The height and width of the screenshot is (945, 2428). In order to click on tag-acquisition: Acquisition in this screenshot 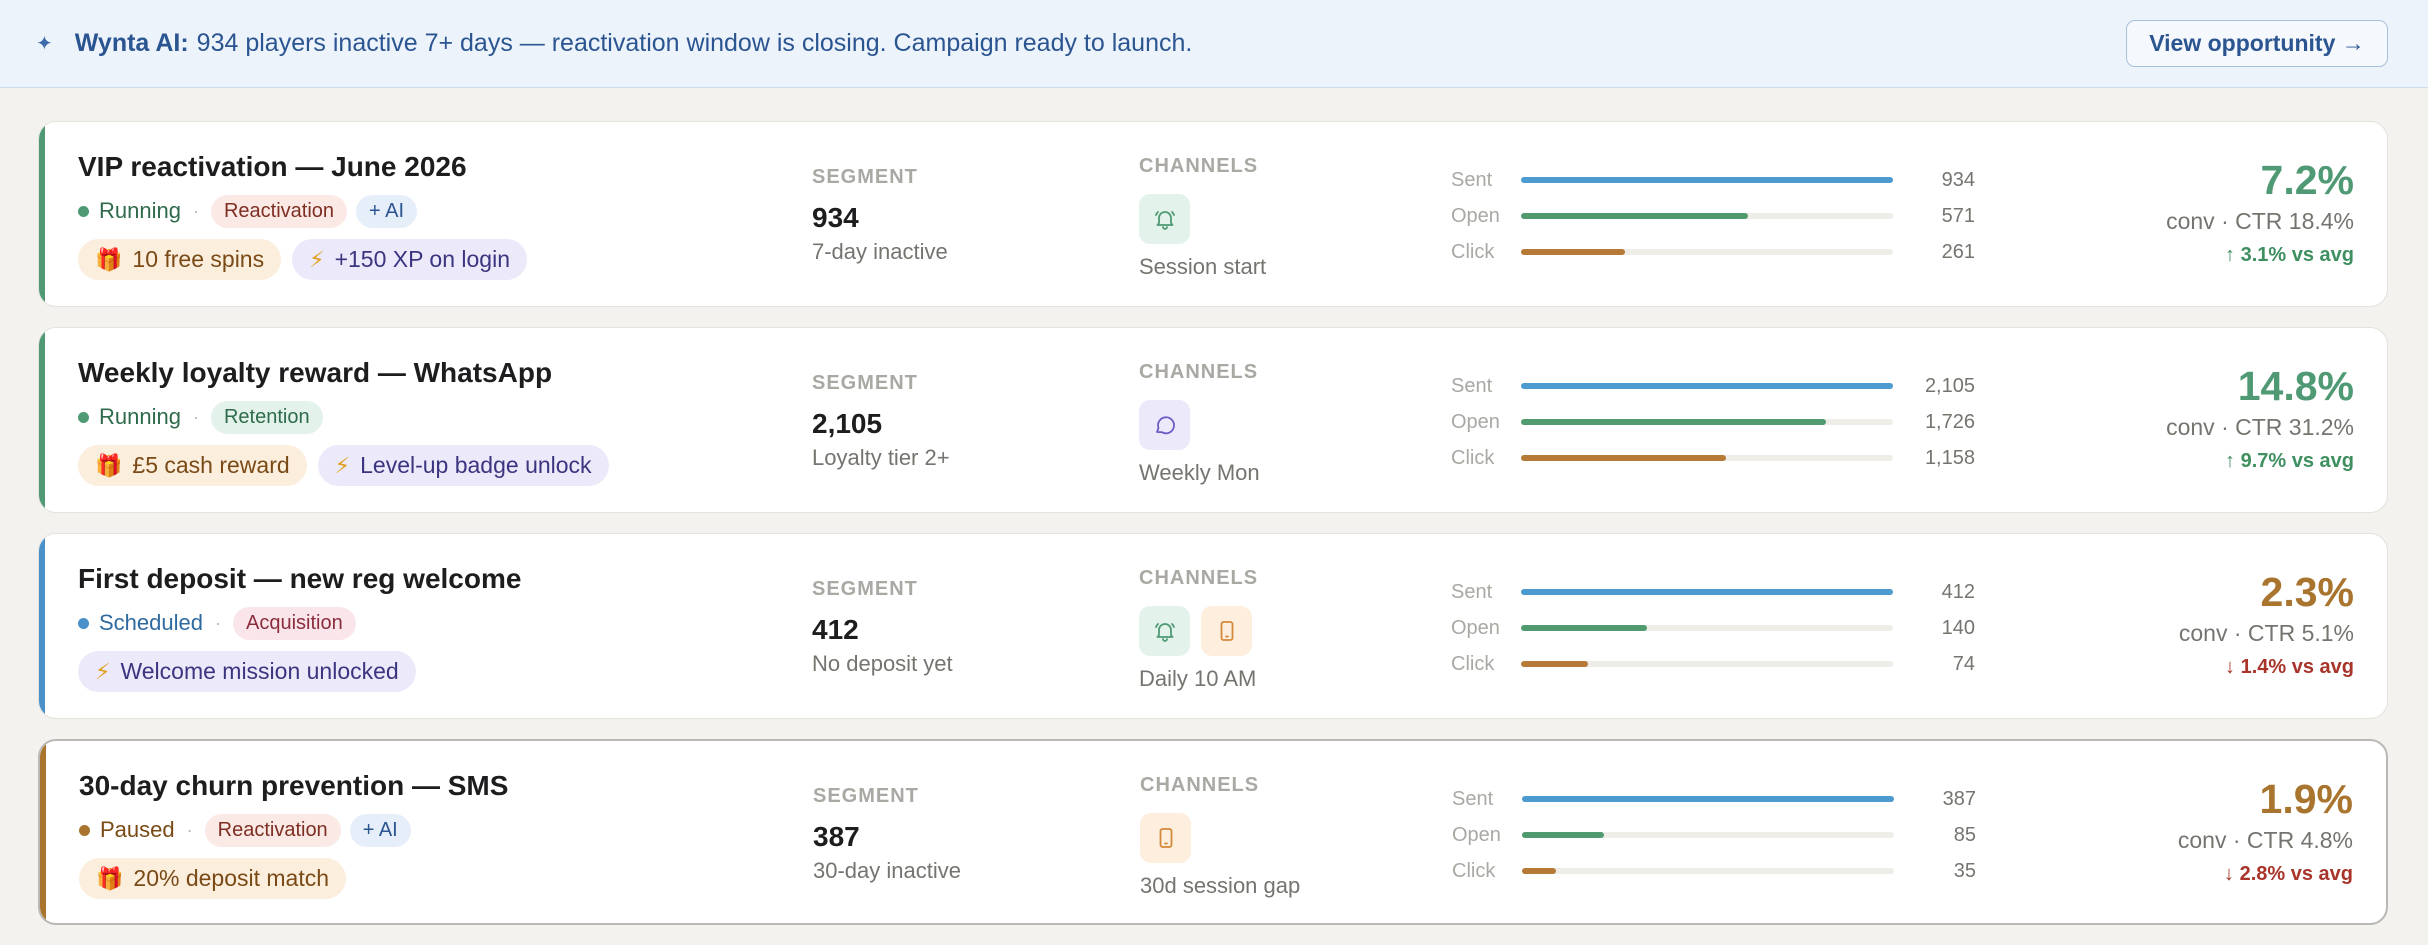, I will do `click(294, 623)`.